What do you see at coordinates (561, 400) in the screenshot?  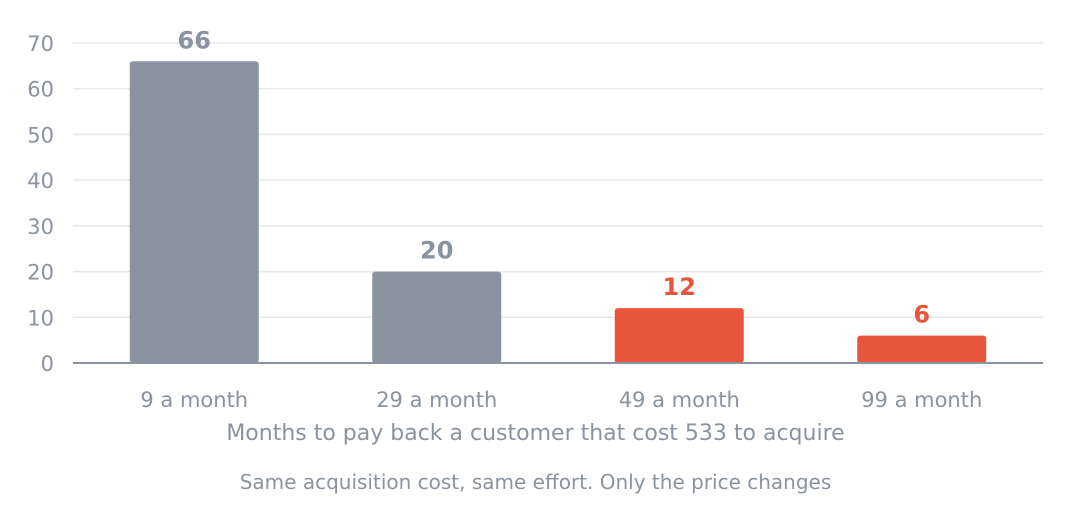 I see `x-axis-ticks: 9 a month 29 a month 49 a month 99 a month` at bounding box center [561, 400].